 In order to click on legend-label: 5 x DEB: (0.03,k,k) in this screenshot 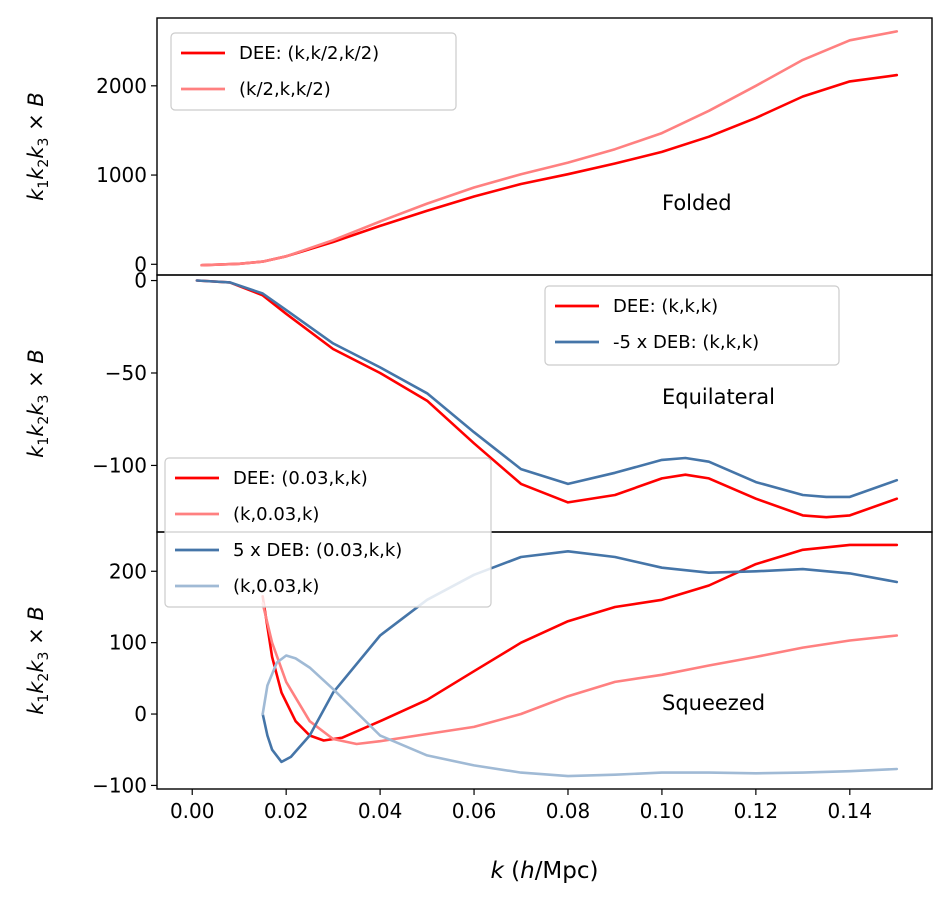, I will do `click(317, 550)`.